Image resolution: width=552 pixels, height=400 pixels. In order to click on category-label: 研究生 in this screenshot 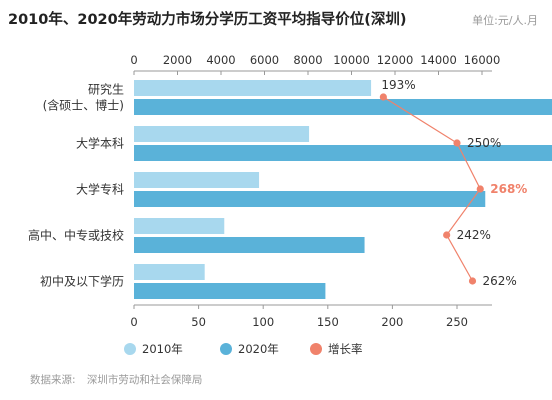, I will do `click(106, 89)`.